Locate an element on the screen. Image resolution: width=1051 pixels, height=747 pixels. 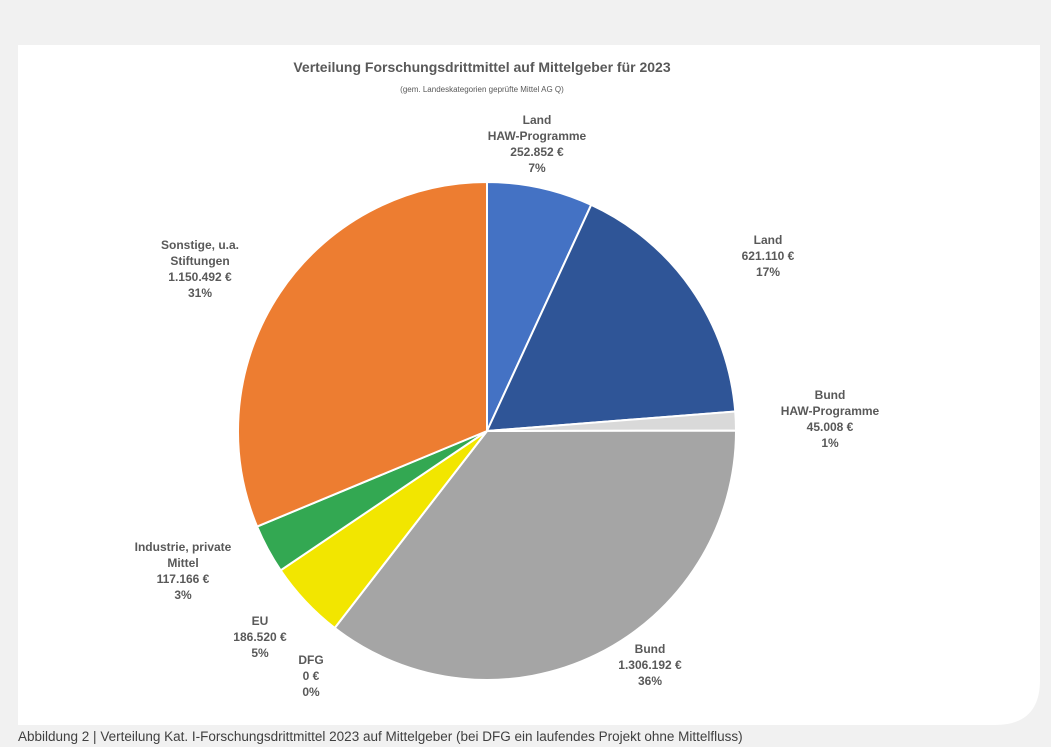
slice-category-label: DFG is located at coordinates (310, 660).